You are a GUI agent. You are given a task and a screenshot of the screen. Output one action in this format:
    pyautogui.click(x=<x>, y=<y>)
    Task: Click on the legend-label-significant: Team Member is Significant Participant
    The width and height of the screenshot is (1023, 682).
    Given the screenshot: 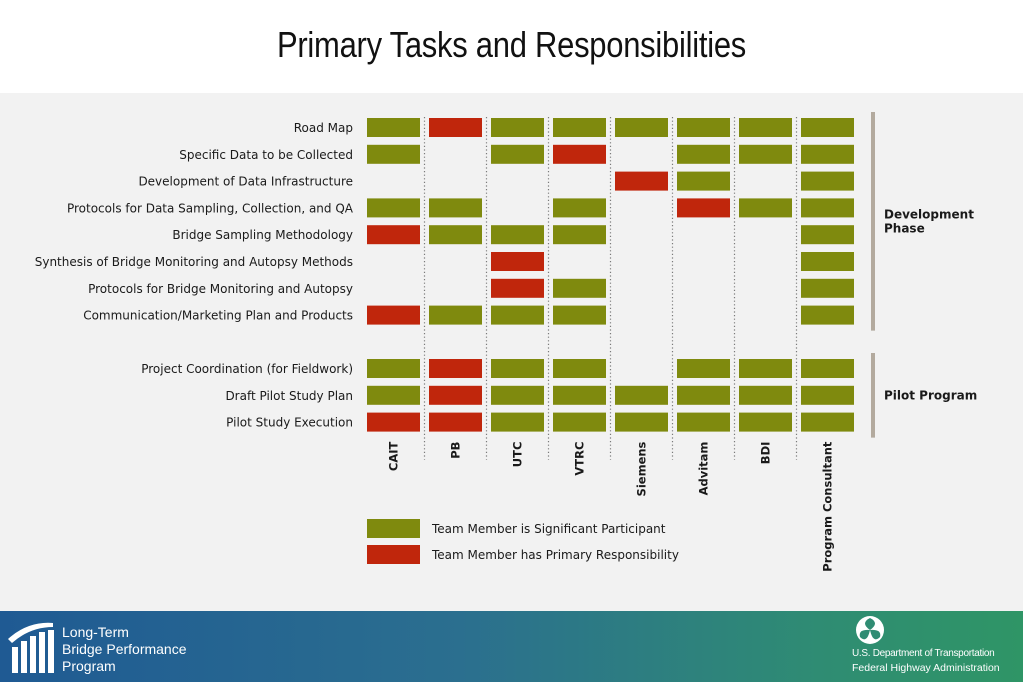 What is the action you would take?
    pyautogui.click(x=548, y=529)
    